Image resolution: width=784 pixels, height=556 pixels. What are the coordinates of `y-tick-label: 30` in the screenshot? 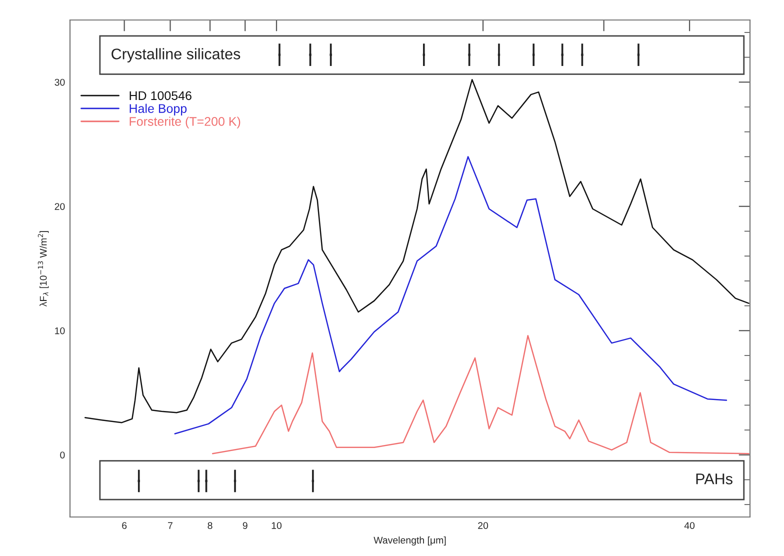 It's located at (59, 82).